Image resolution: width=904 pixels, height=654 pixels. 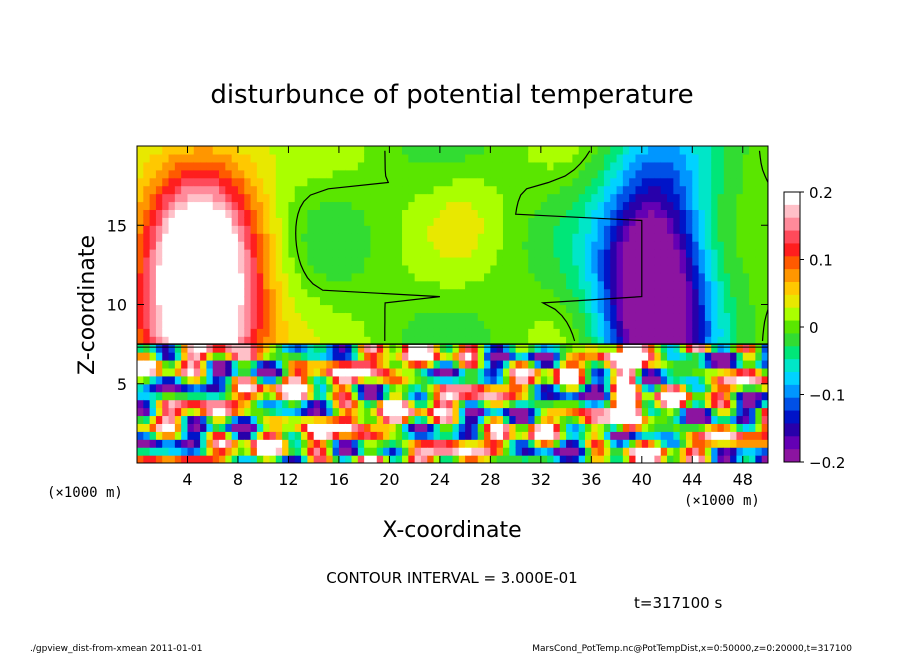 I want to click on colorbar-swatch, so click(x=792, y=263).